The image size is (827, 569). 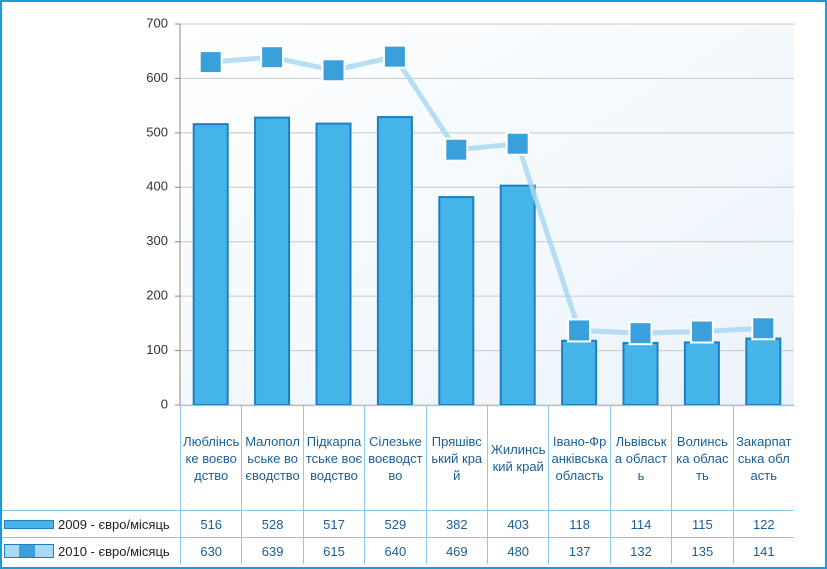 I want to click on table-value: 132, so click(x=640, y=550).